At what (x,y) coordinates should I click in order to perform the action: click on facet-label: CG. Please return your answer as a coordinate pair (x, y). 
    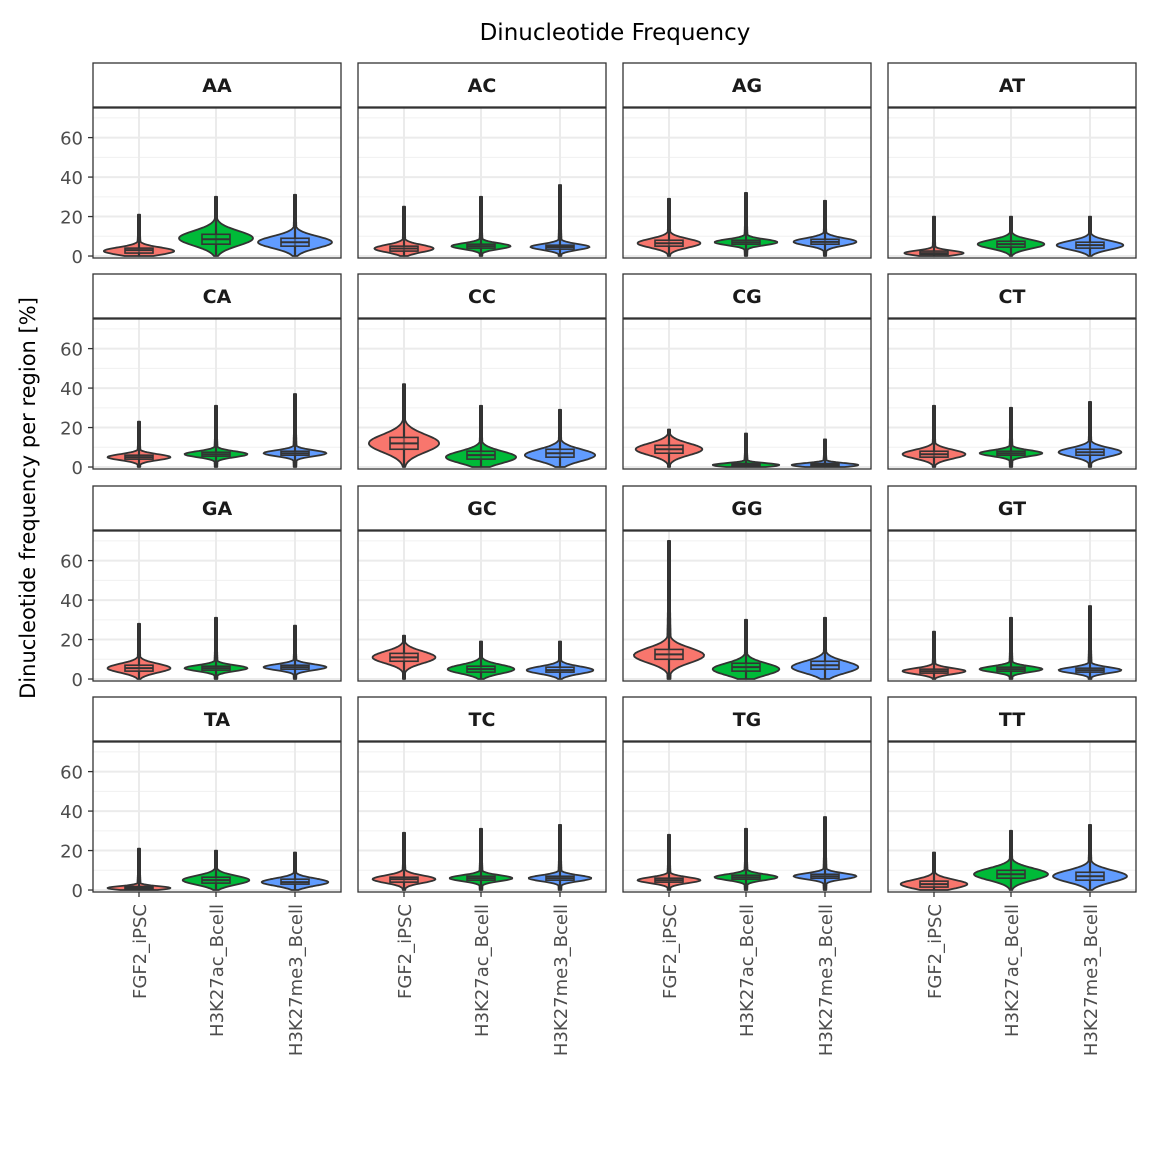
    Looking at the image, I should click on (747, 297).